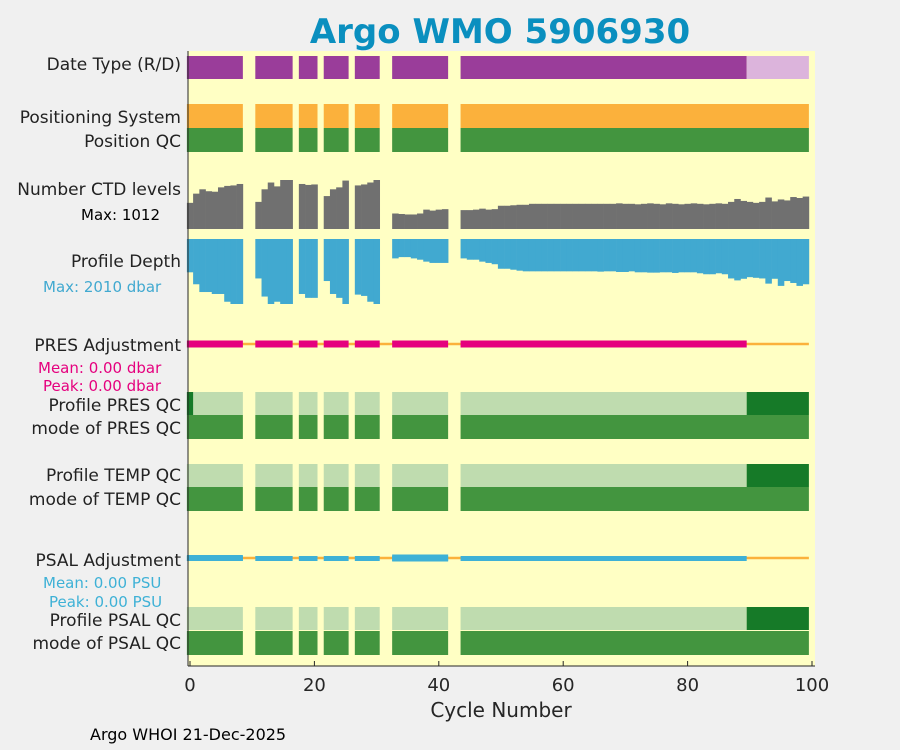 The image size is (900, 750). Describe the element at coordinates (113, 476) in the screenshot. I see `row-label-profile-temp-qc: Profile TEMP QC` at that location.